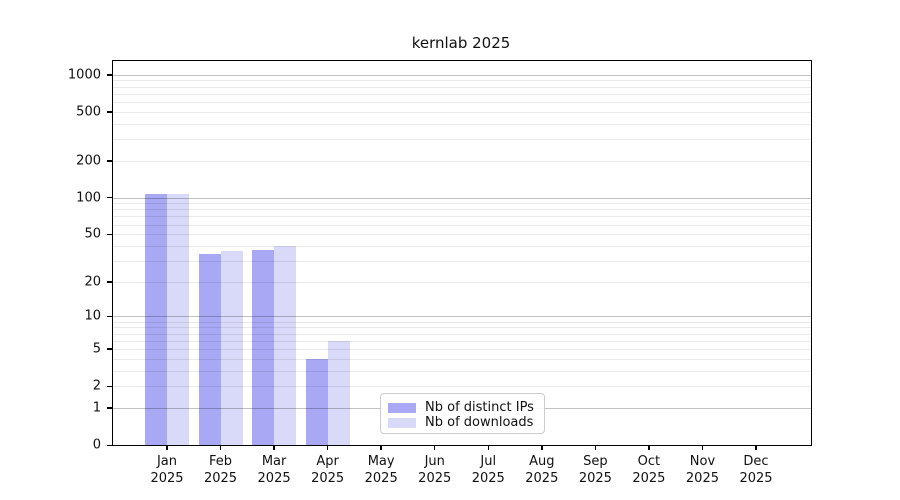 The image size is (900, 500). What do you see at coordinates (595, 470) in the screenshot?
I see `x-tick-label: Sep 2025` at bounding box center [595, 470].